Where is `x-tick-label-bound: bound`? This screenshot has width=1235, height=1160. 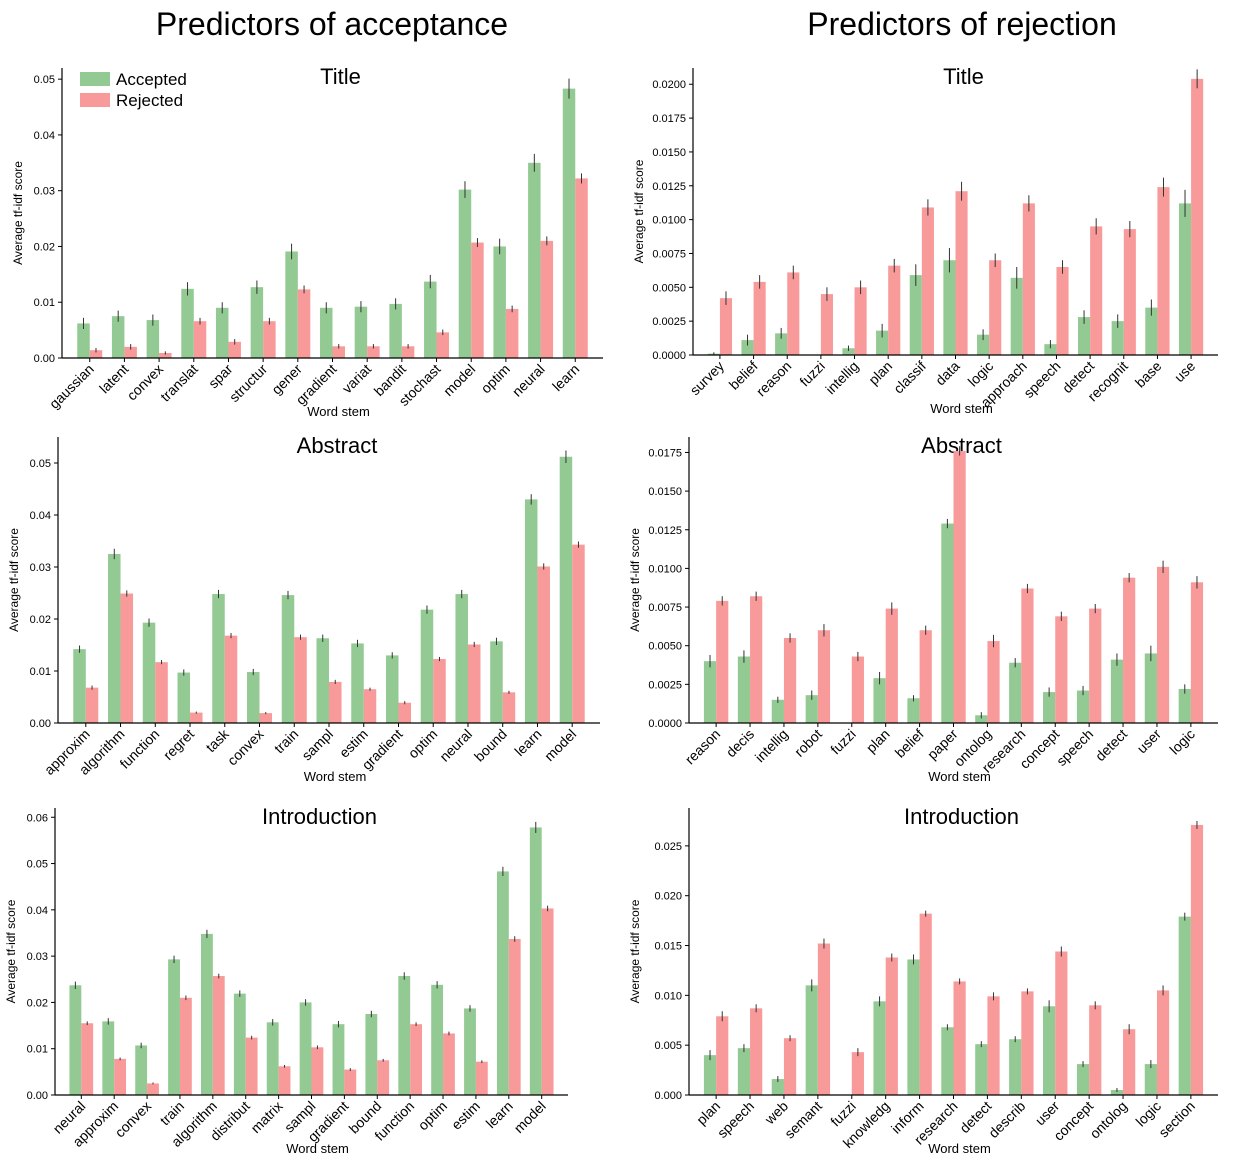
x-tick-label-bound: bound is located at coordinates (490, 745).